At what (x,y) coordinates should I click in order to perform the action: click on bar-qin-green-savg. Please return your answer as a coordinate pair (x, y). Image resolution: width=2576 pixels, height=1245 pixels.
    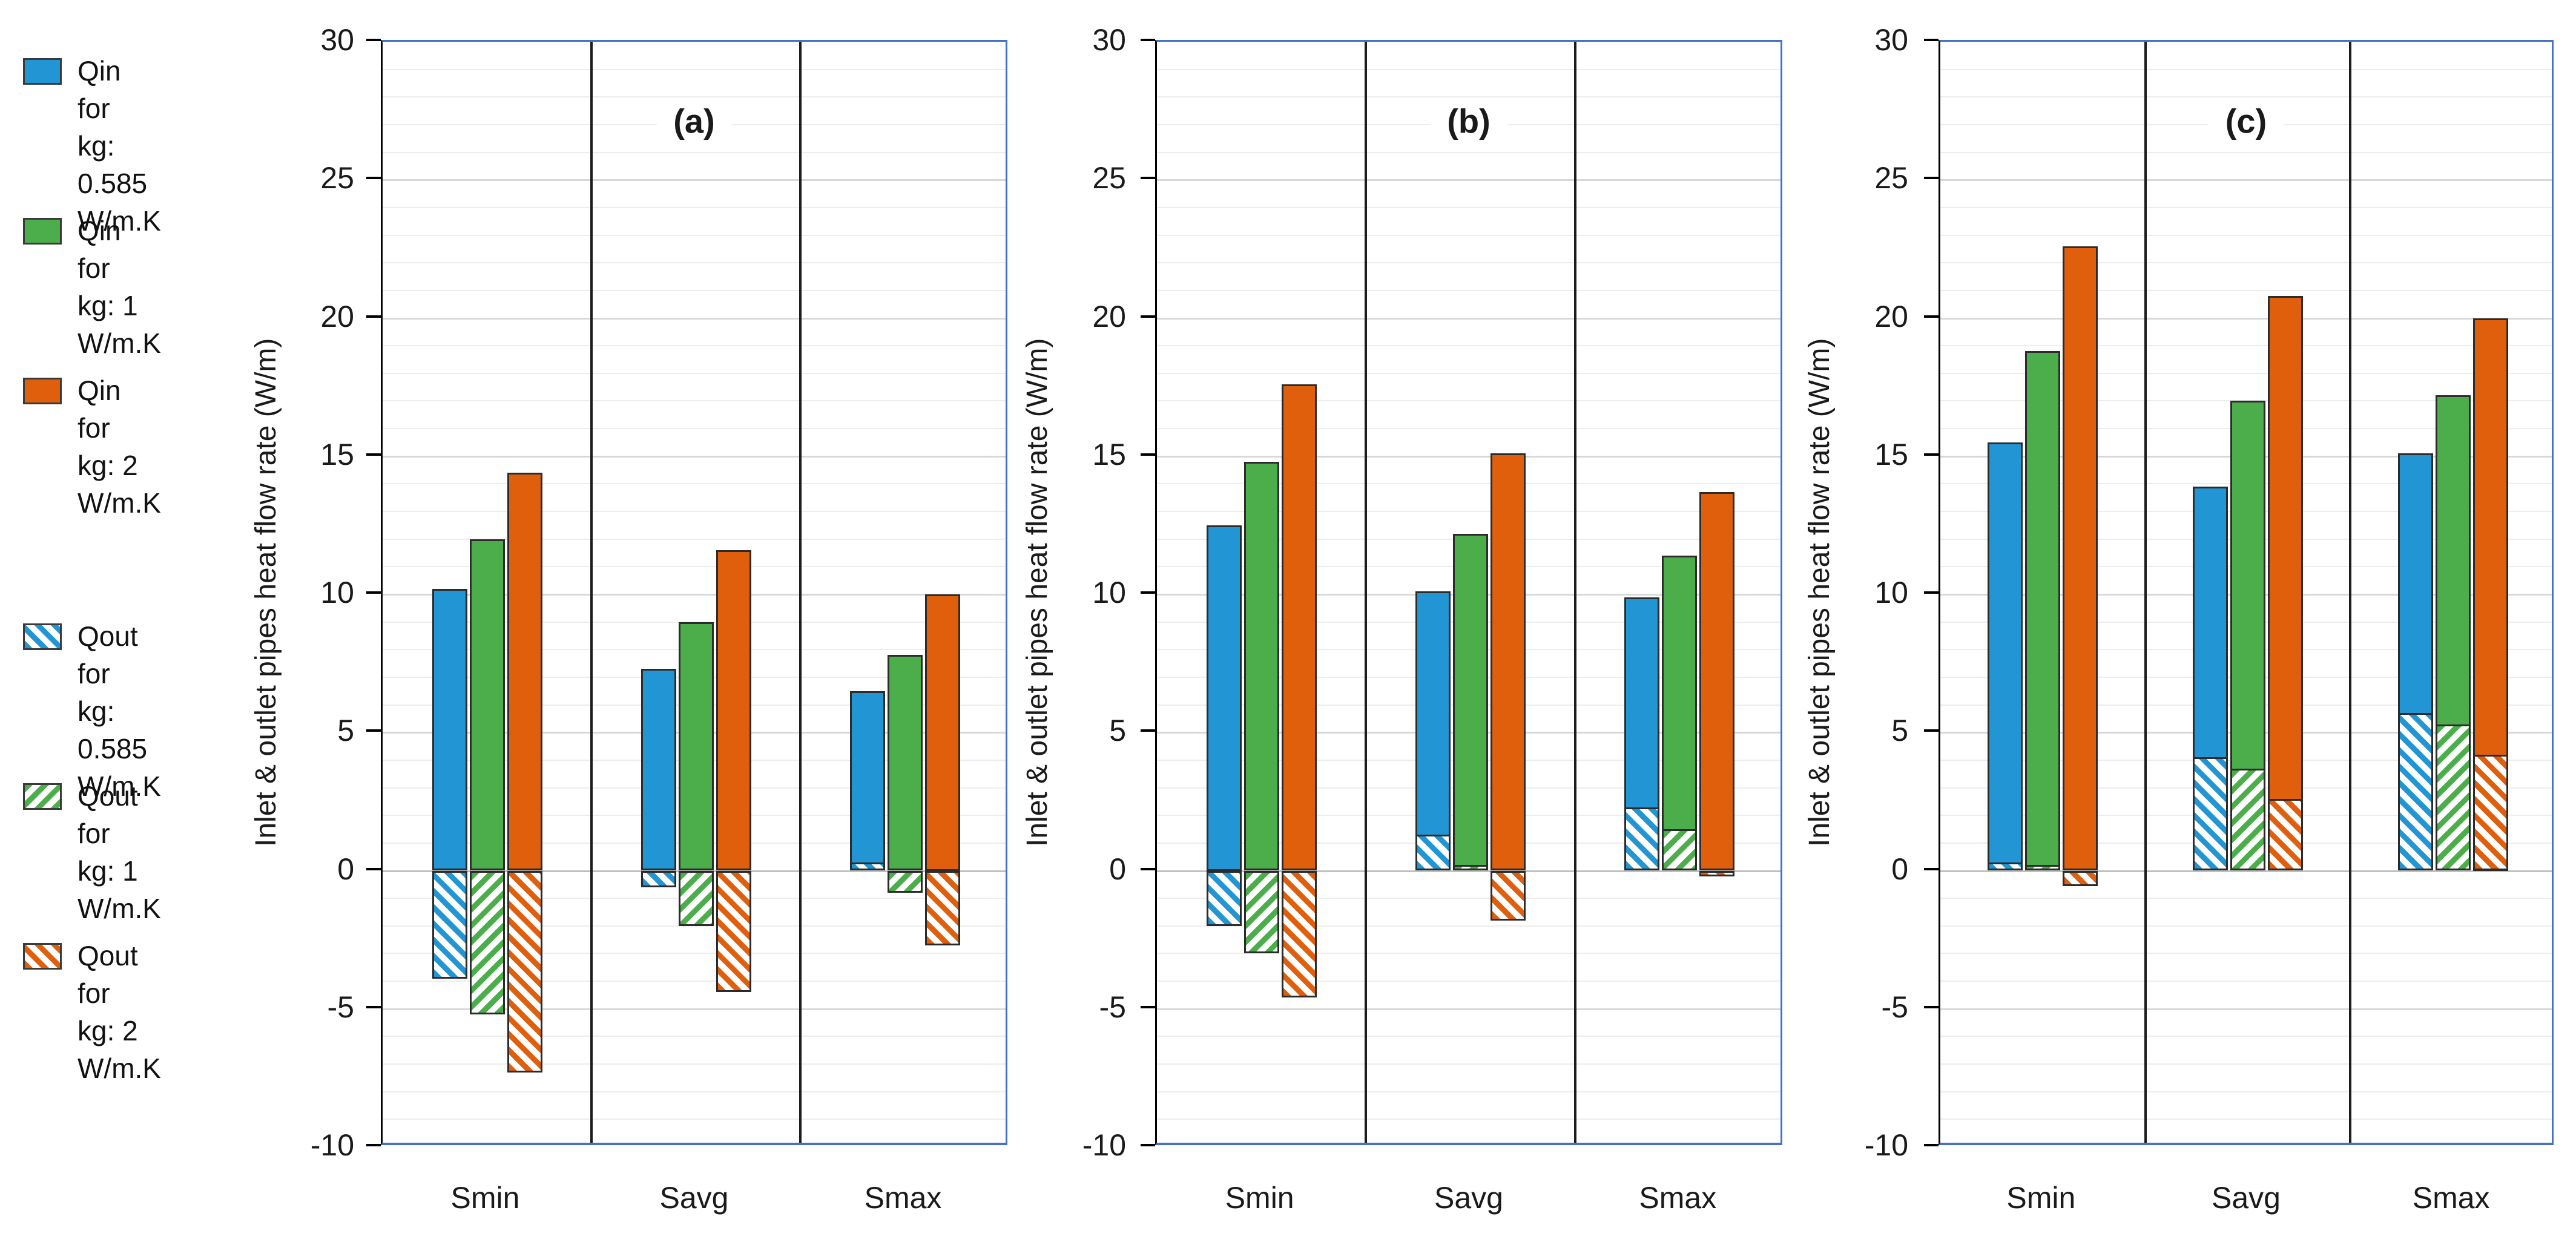
    Looking at the image, I should click on (1470, 702).